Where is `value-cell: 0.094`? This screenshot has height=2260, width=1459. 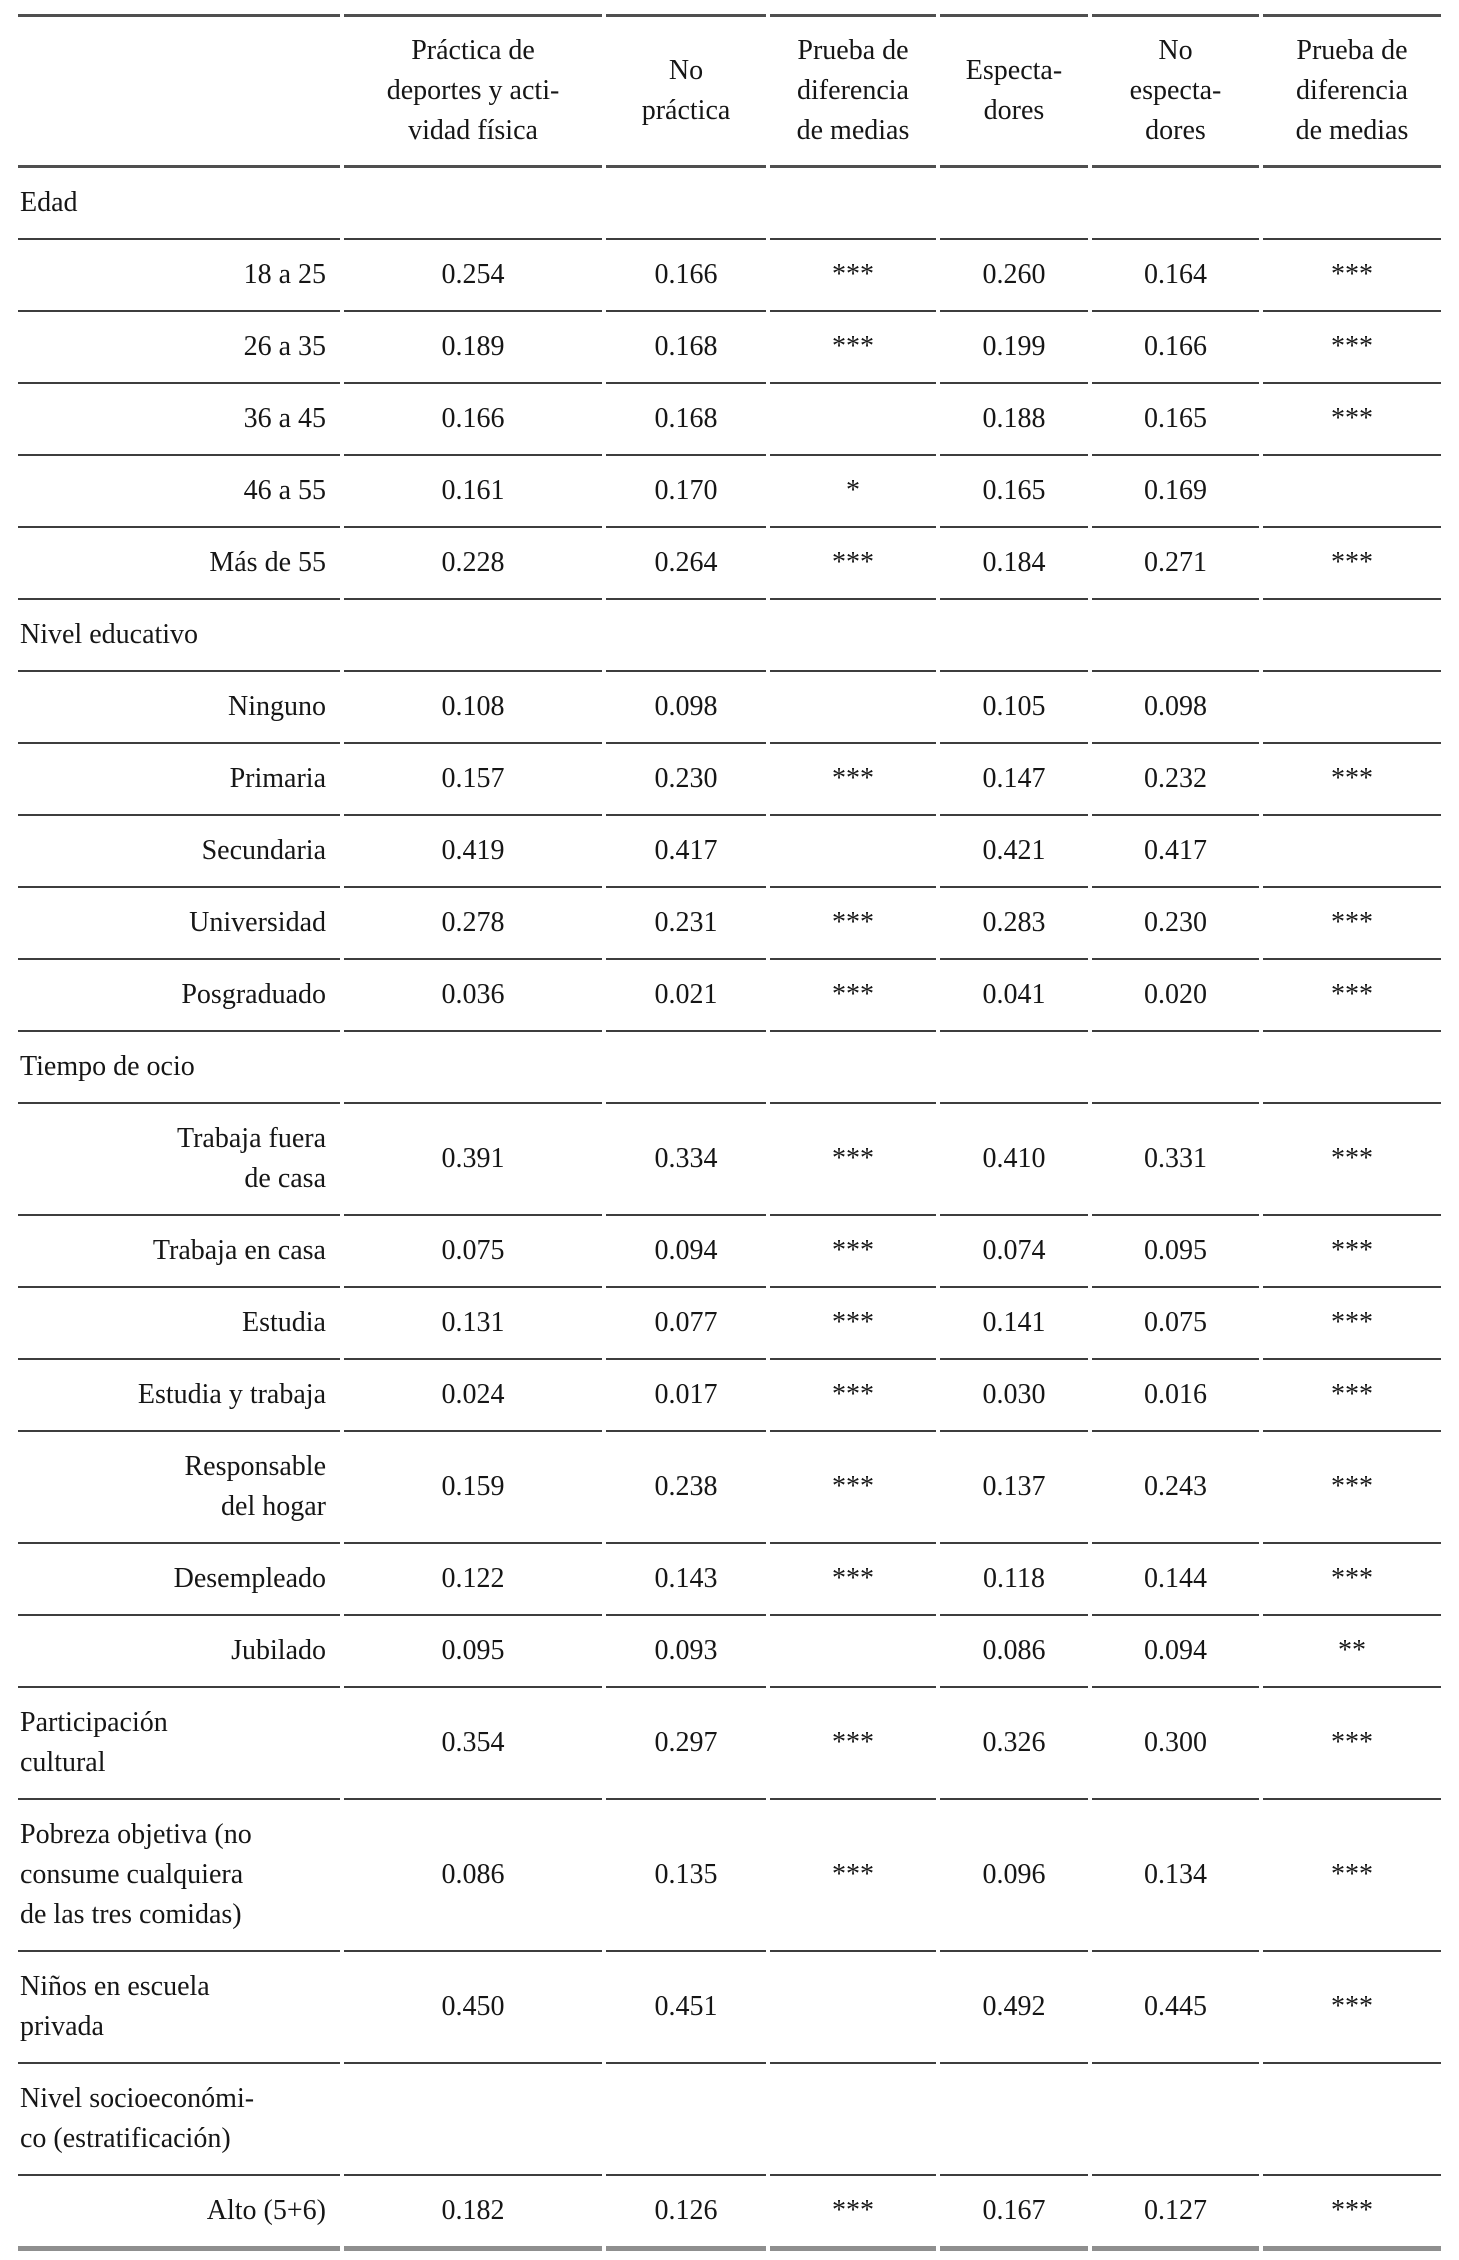
value-cell: 0.094 is located at coordinates (686, 1252).